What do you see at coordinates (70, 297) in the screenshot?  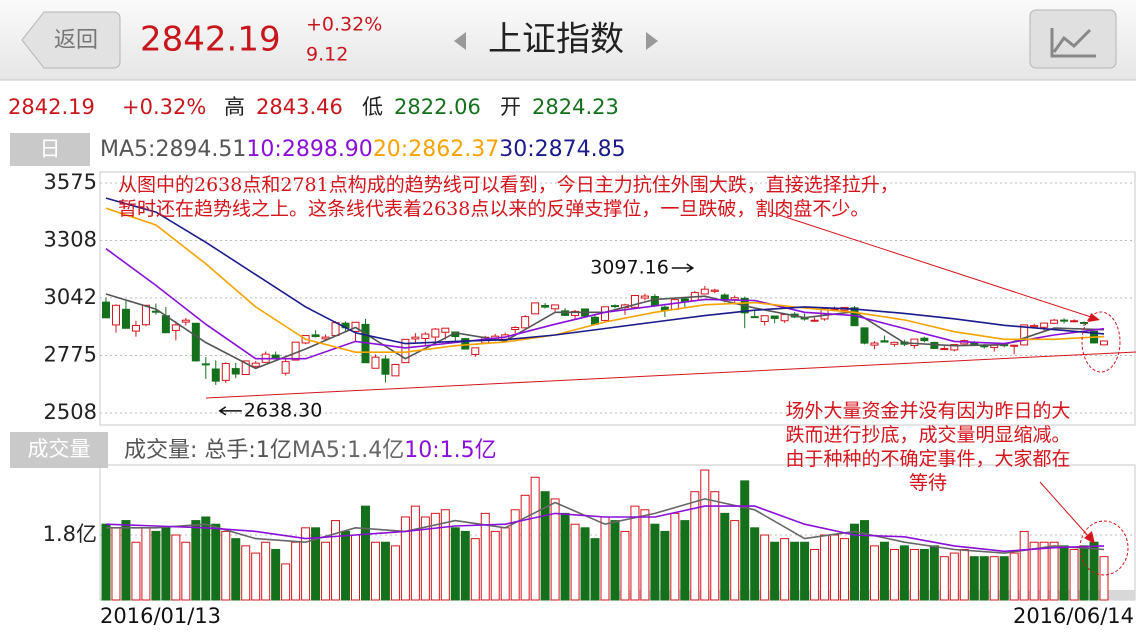 I see `y-tick-label: 3042` at bounding box center [70, 297].